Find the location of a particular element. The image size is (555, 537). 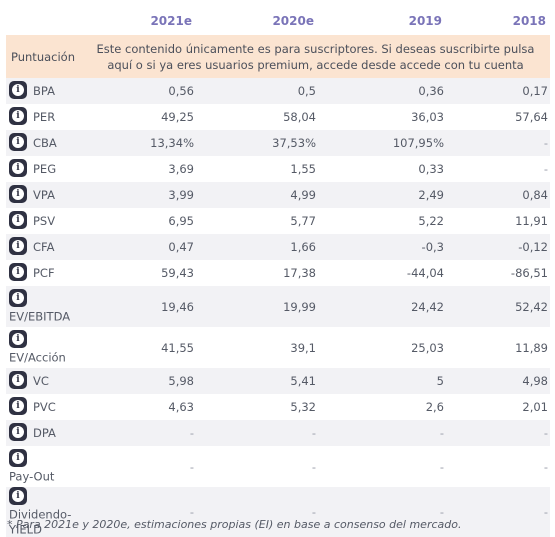

table-row: VPA 3,99 4,99 2,49 0,84 is located at coordinates (278, 195).